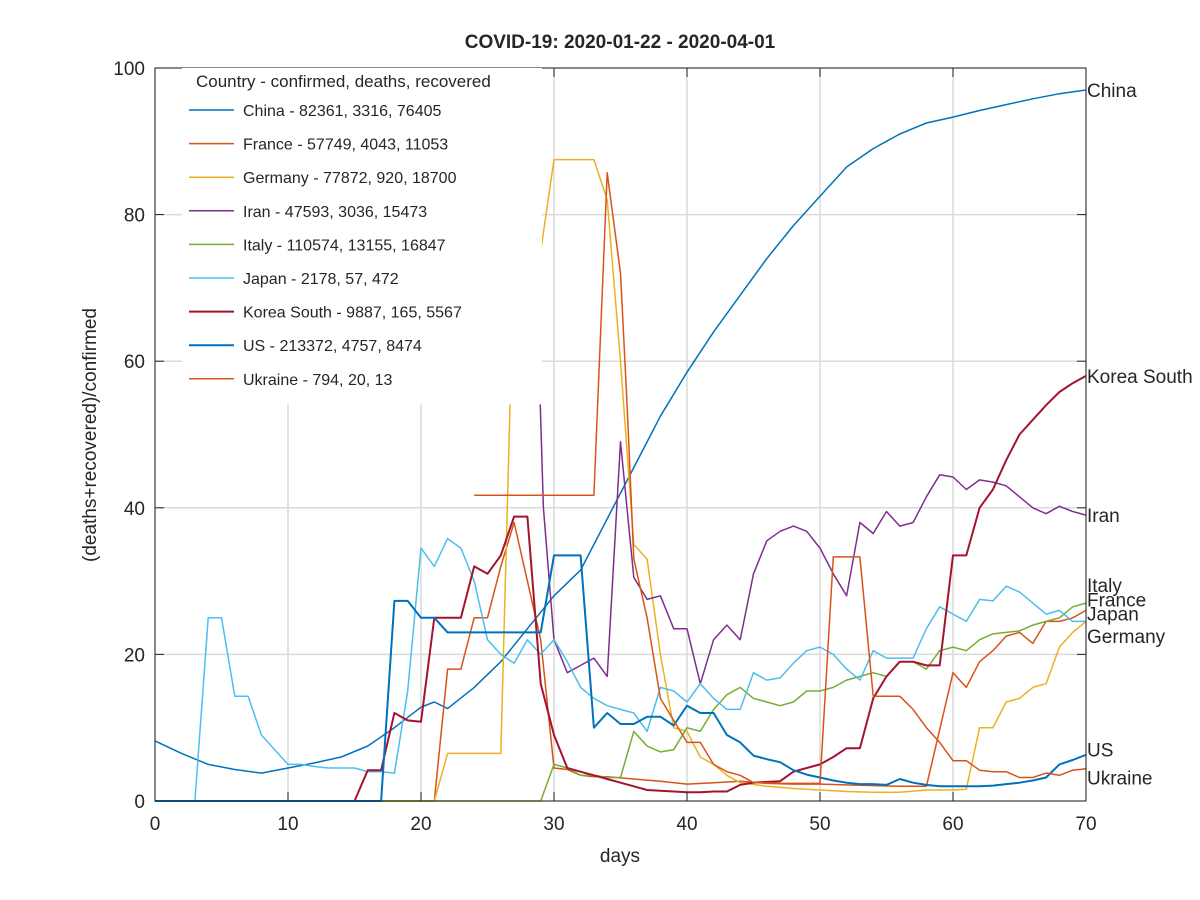  What do you see at coordinates (345, 145) in the screenshot?
I see `legend-entry: France - 57749, 4043, 11053` at bounding box center [345, 145].